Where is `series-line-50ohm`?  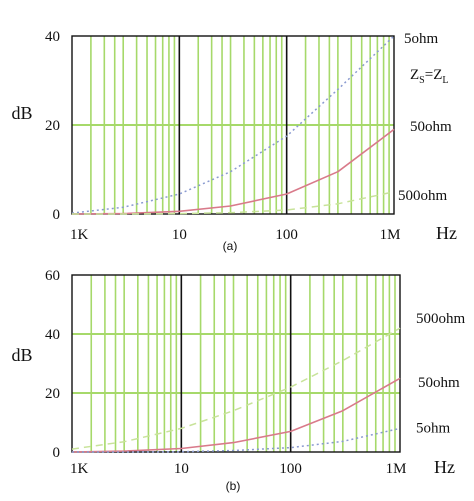
series-line-50ohm is located at coordinates (236, 415).